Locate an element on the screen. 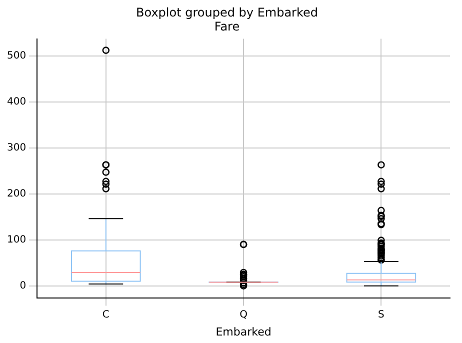 This screenshot has height=343, width=462. x-tick-label: Q is located at coordinates (244, 314).